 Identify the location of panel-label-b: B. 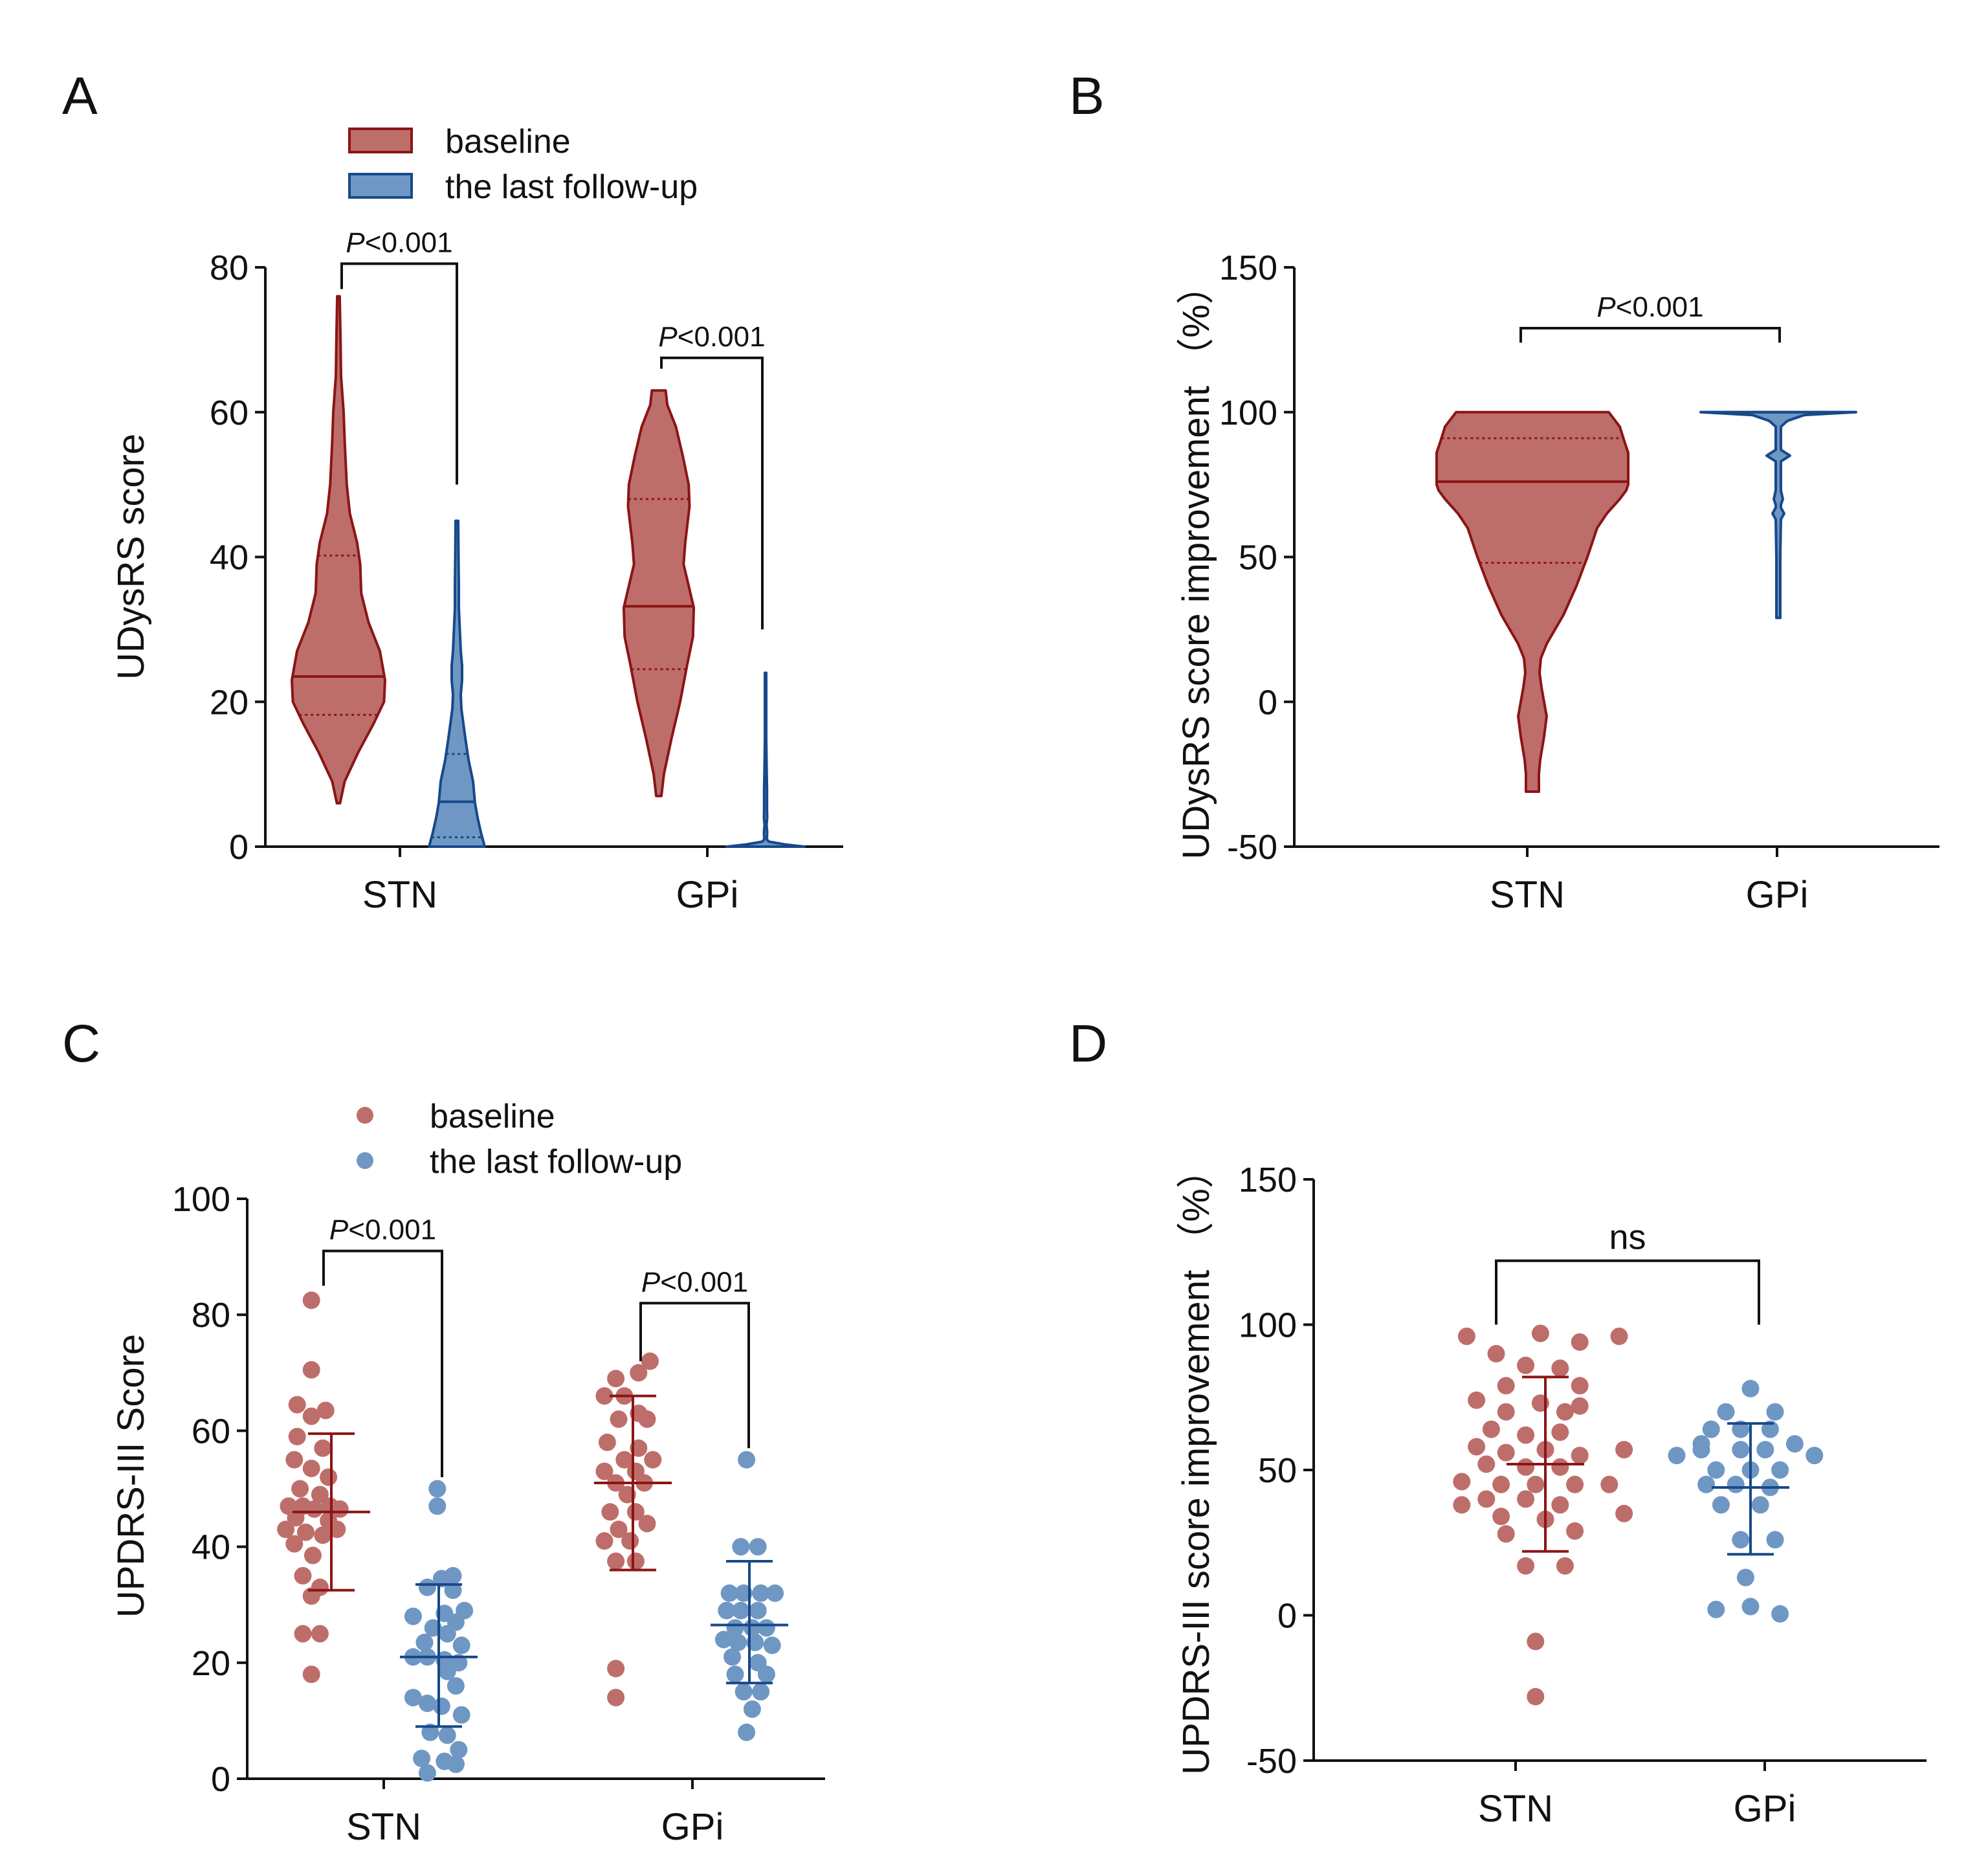
(1087, 96).